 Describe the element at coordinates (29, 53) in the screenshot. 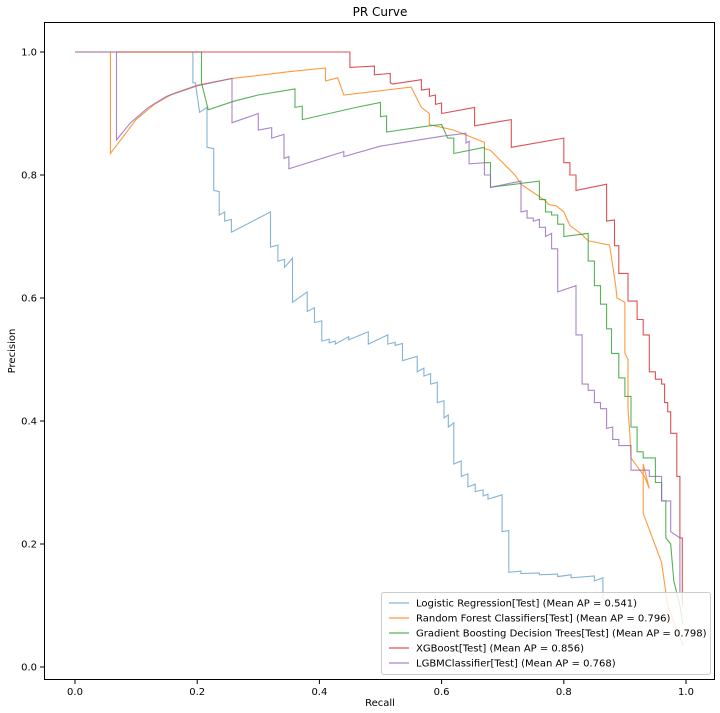

I see `y-tick-label: 1.0` at that location.